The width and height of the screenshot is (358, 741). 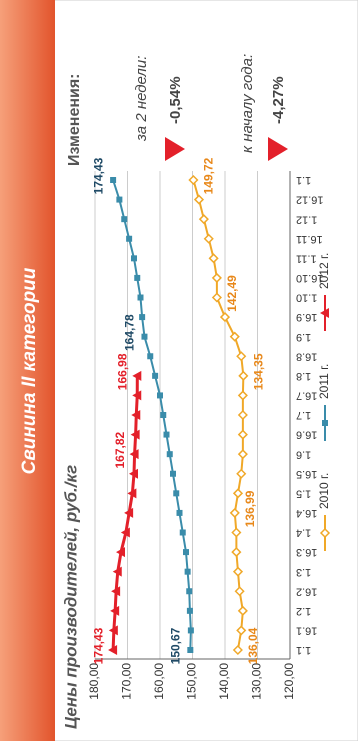 I want to click on x-tick-label: 1.6, so click(x=303, y=454).